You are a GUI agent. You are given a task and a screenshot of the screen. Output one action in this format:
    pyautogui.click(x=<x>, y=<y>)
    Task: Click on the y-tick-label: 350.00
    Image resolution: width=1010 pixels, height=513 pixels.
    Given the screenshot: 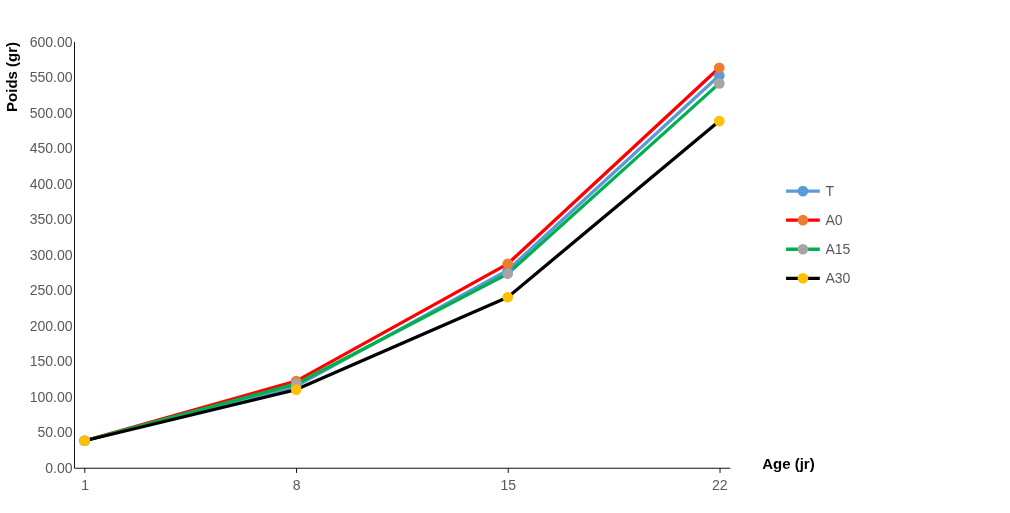 What is the action you would take?
    pyautogui.click(x=51, y=219)
    